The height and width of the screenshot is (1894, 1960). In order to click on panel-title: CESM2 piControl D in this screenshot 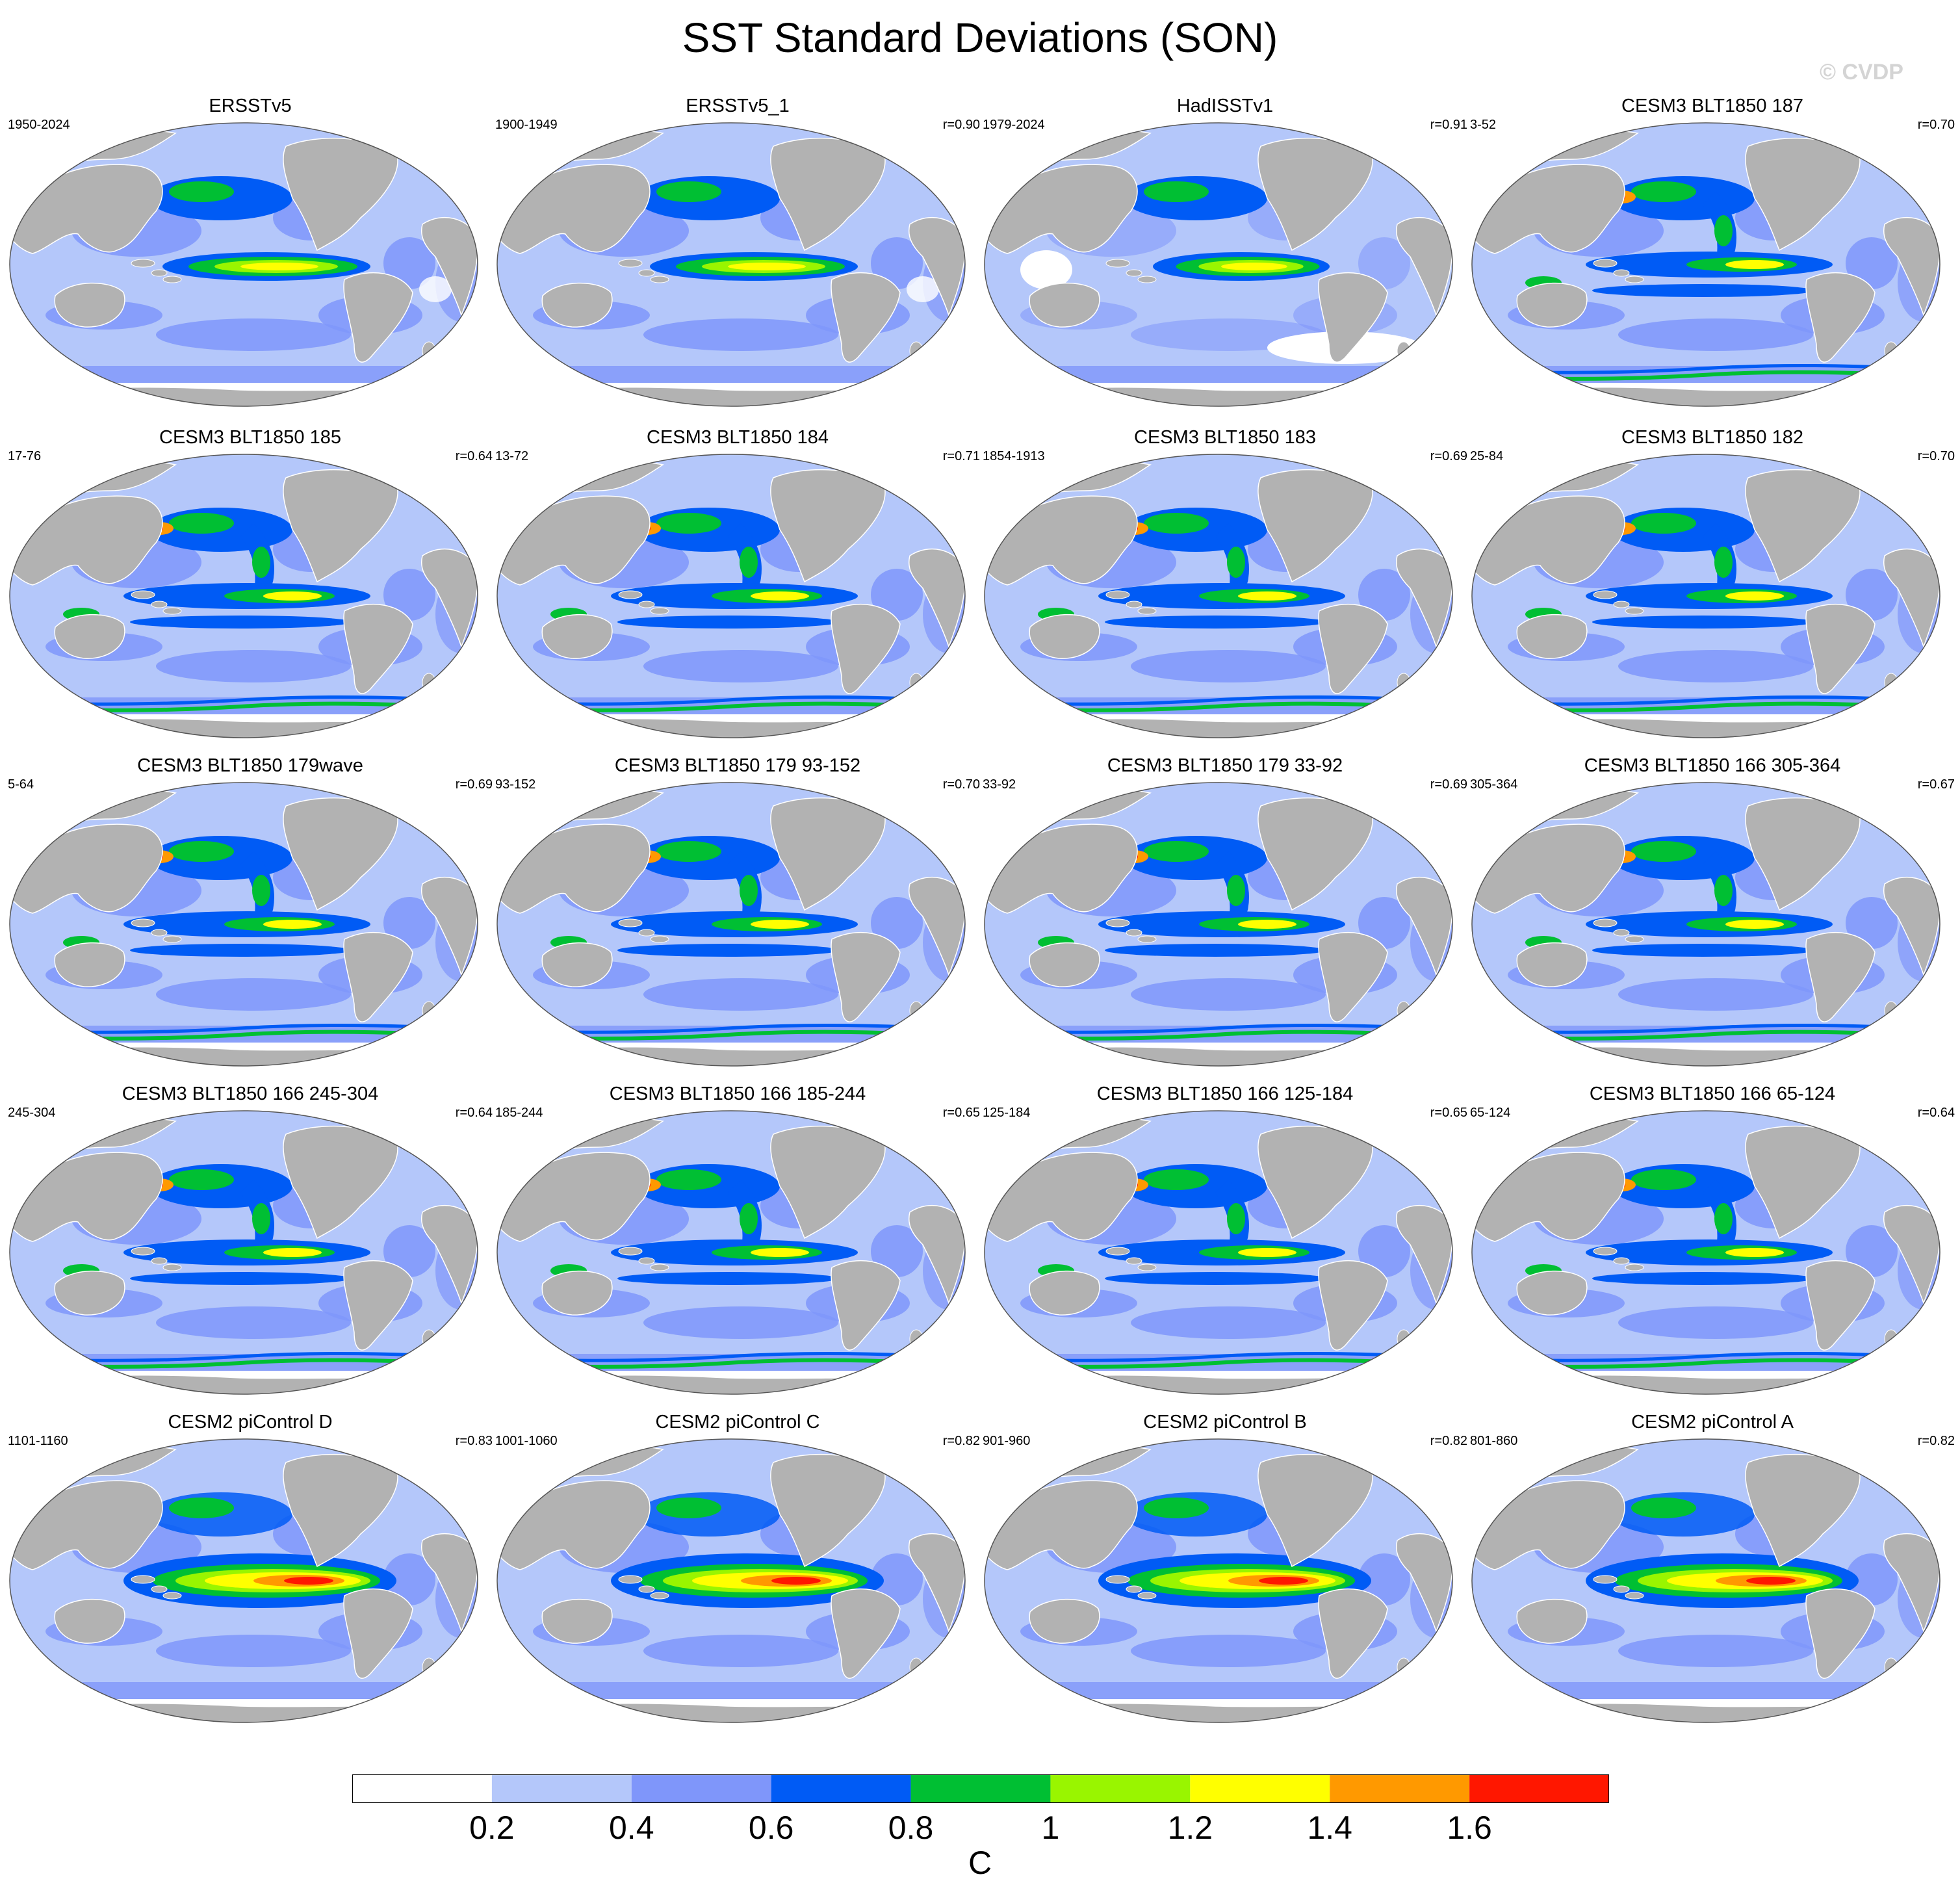, I will do `click(251, 1423)`.